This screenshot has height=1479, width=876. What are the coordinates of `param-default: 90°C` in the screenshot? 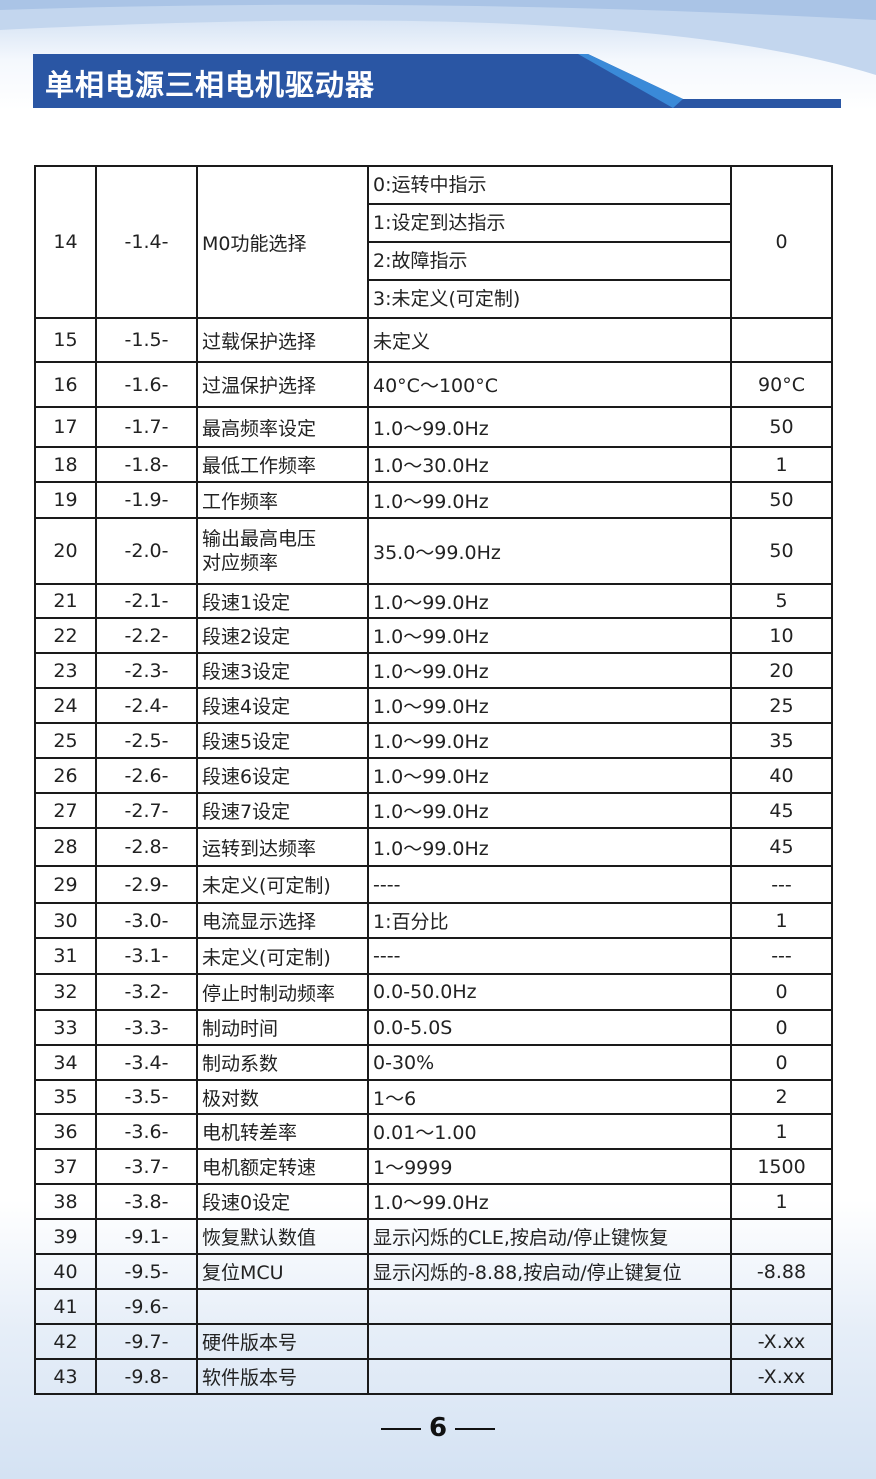 It's located at (781, 384).